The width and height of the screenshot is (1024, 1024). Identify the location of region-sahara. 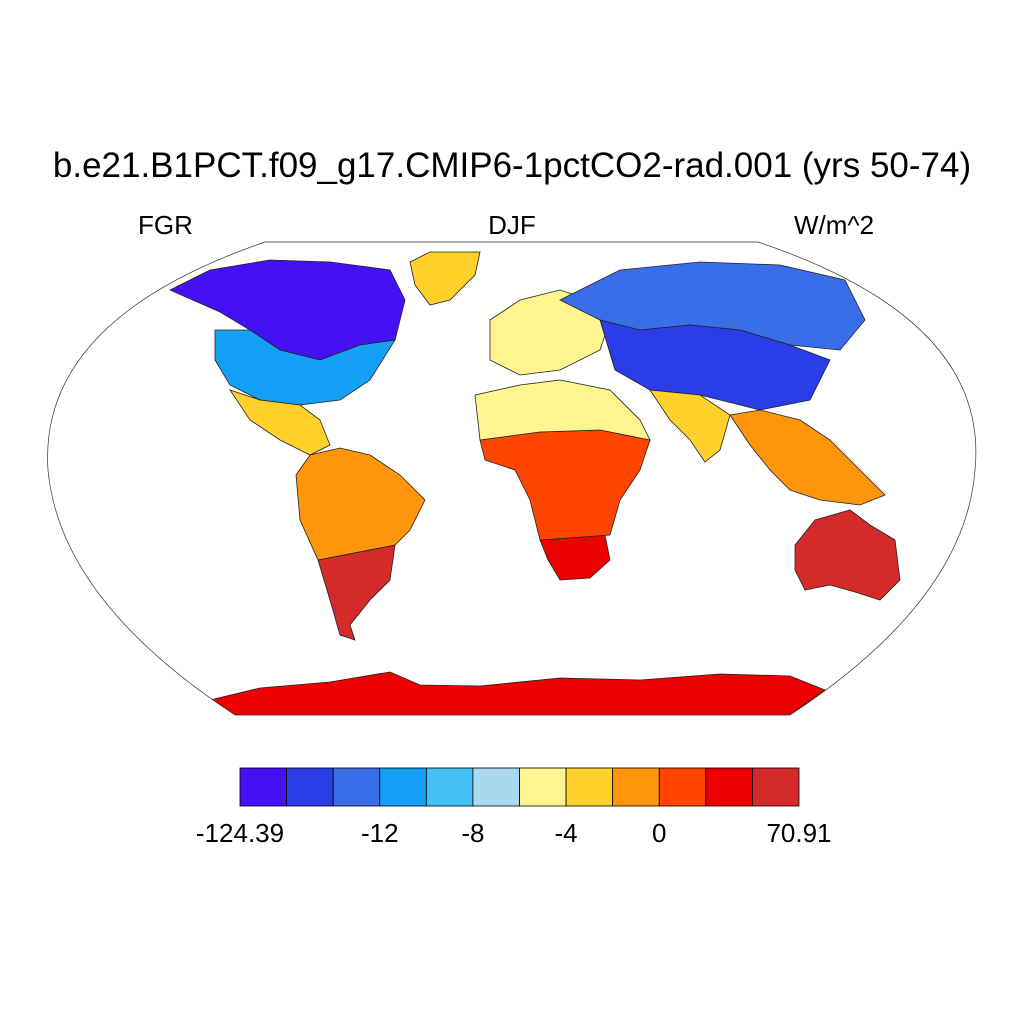
(562, 410).